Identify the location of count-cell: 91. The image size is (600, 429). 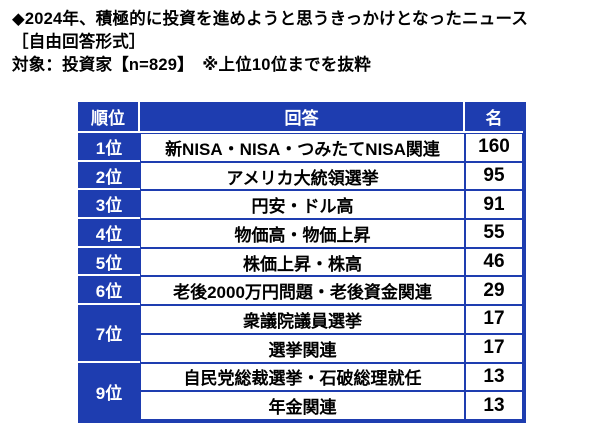
(494, 205).